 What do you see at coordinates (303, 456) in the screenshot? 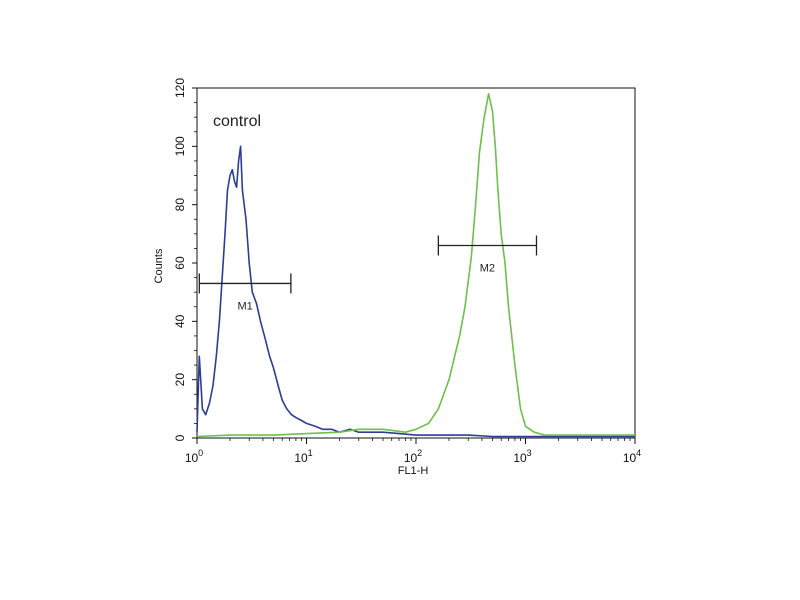
I see `x-tick-label: 10¹` at bounding box center [303, 456].